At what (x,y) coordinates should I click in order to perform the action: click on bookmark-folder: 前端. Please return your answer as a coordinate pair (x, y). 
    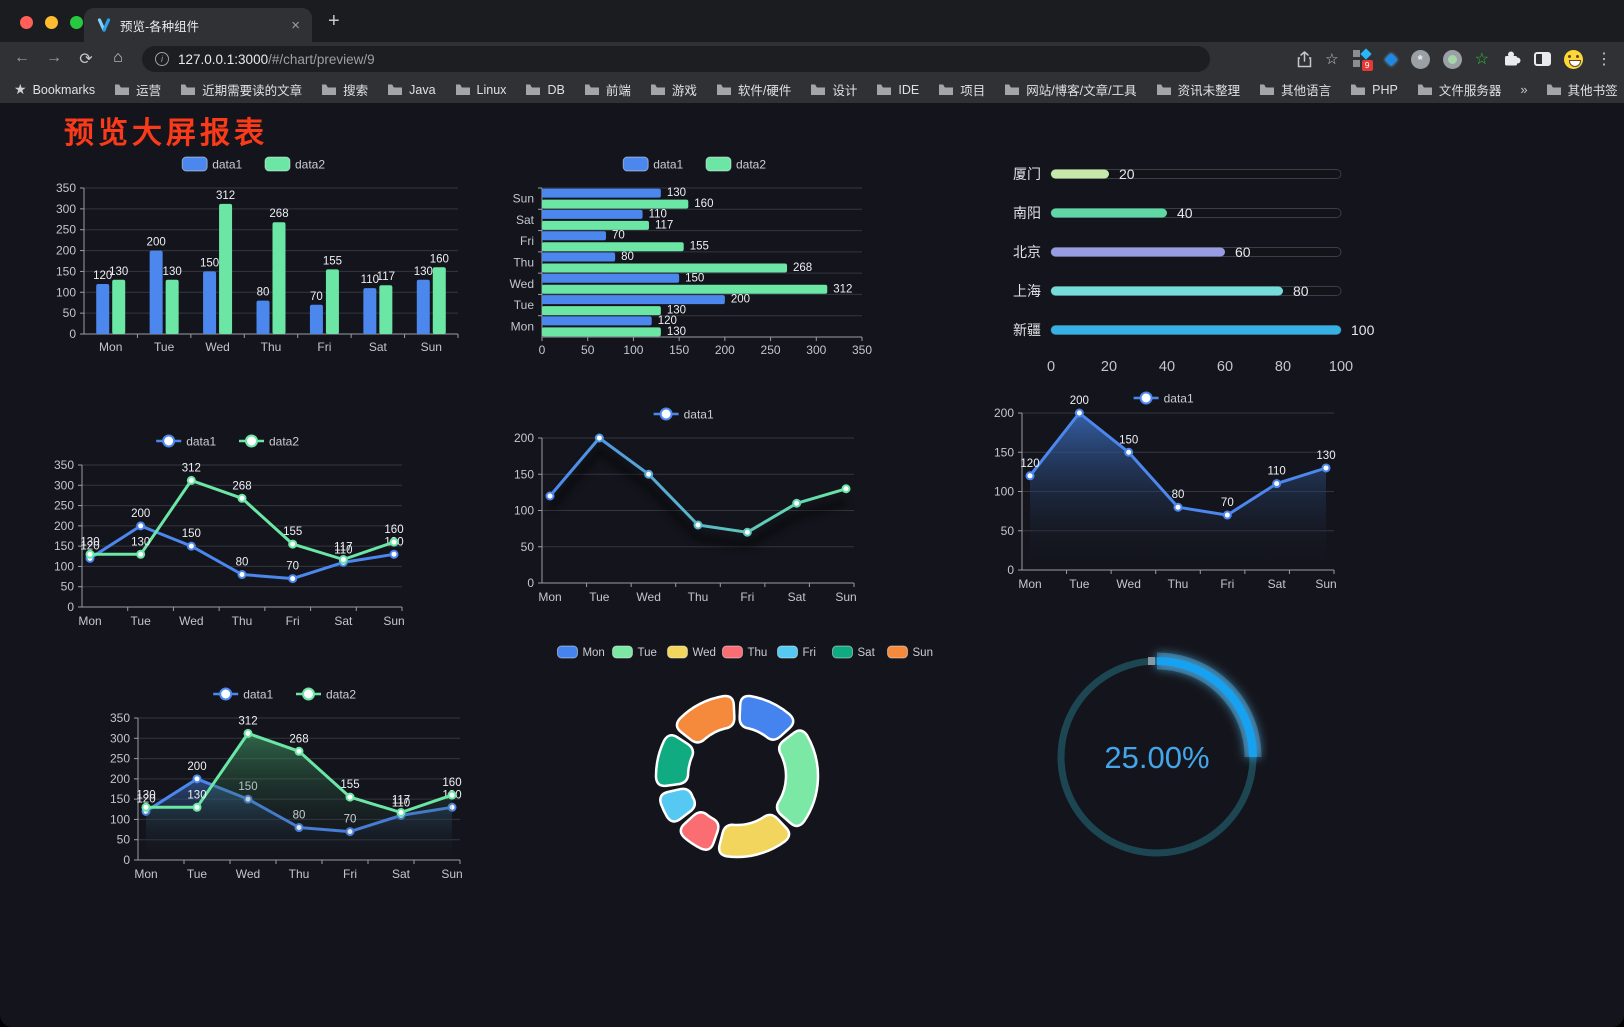
    Looking at the image, I should click on (607, 89).